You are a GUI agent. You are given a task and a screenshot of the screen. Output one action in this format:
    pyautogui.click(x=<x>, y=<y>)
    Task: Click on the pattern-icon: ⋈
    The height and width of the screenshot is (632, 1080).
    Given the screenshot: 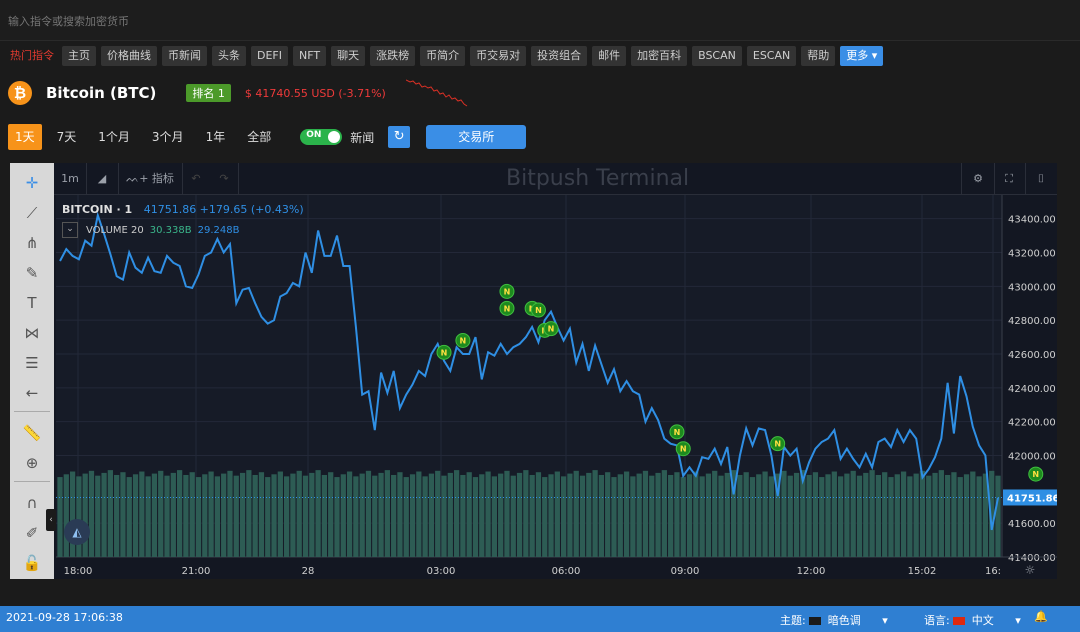 What is the action you would take?
    pyautogui.click(x=32, y=333)
    